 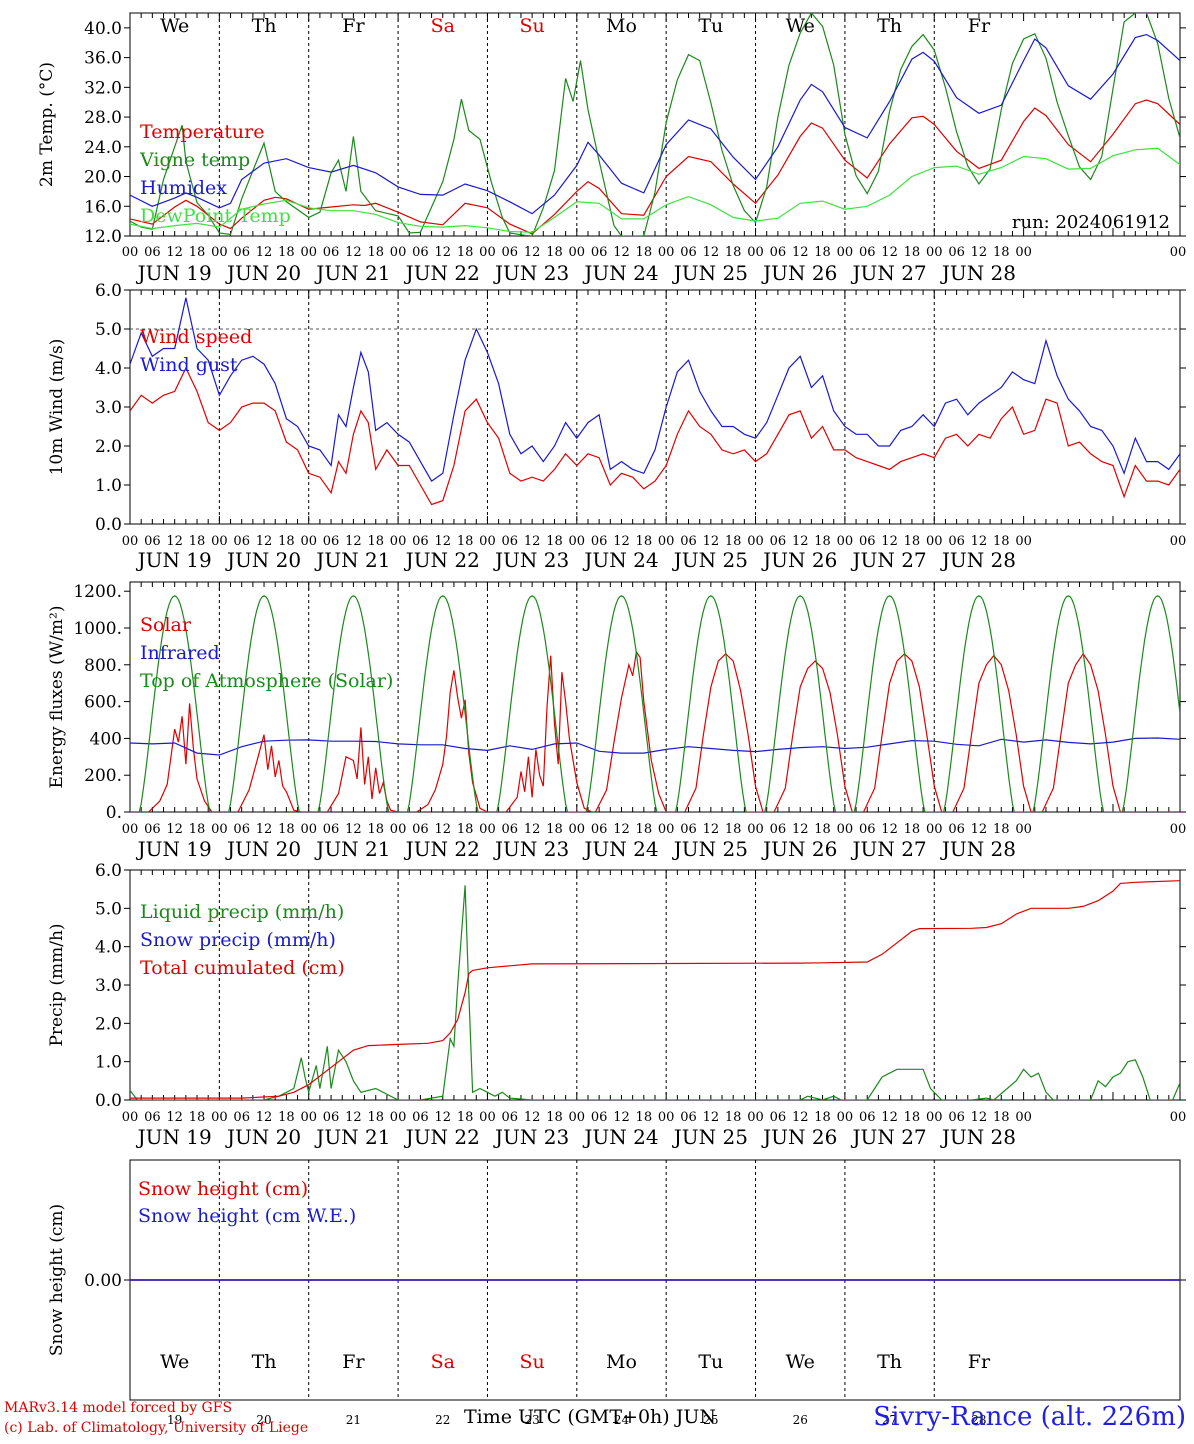 What do you see at coordinates (247, 1216) in the screenshot?
I see `legend-snow-height-cm-w-e-: Snow height (cm W.E.)` at bounding box center [247, 1216].